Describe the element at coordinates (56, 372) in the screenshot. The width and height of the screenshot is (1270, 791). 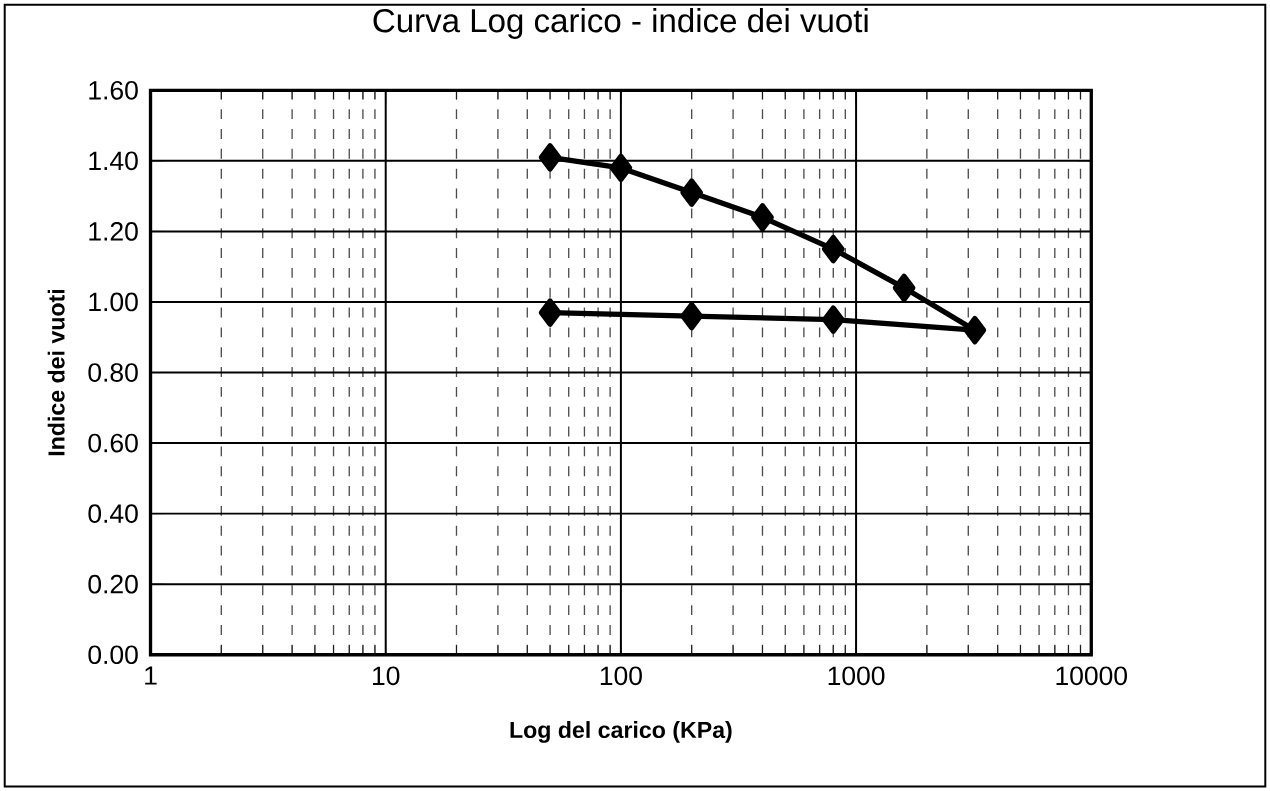
I see `y-axis-title: Indice dei vuoti` at that location.